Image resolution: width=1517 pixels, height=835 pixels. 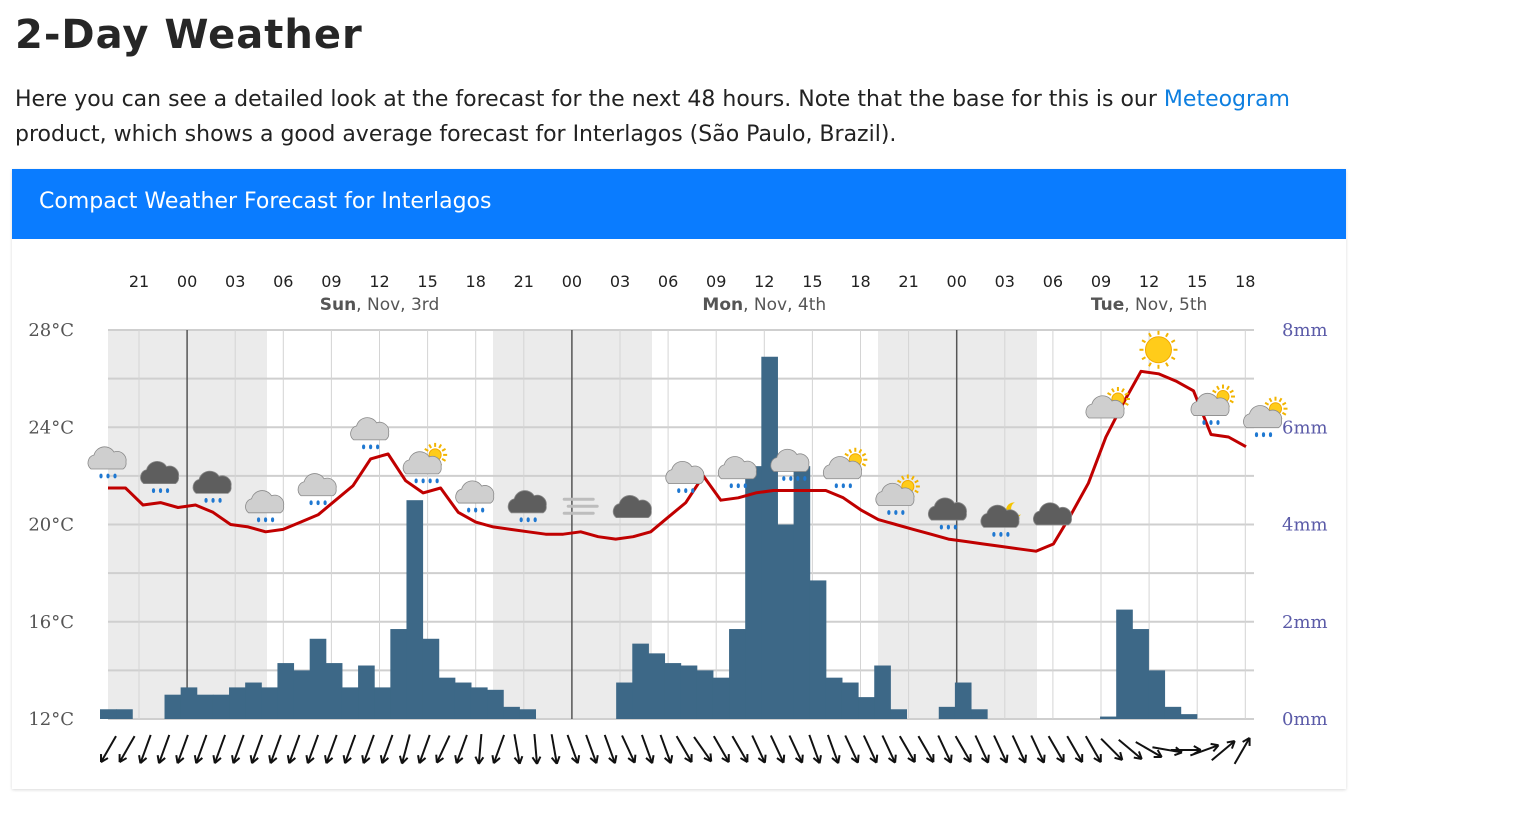 I want to click on day-label: Mon, Nov, 4th, so click(x=764, y=305).